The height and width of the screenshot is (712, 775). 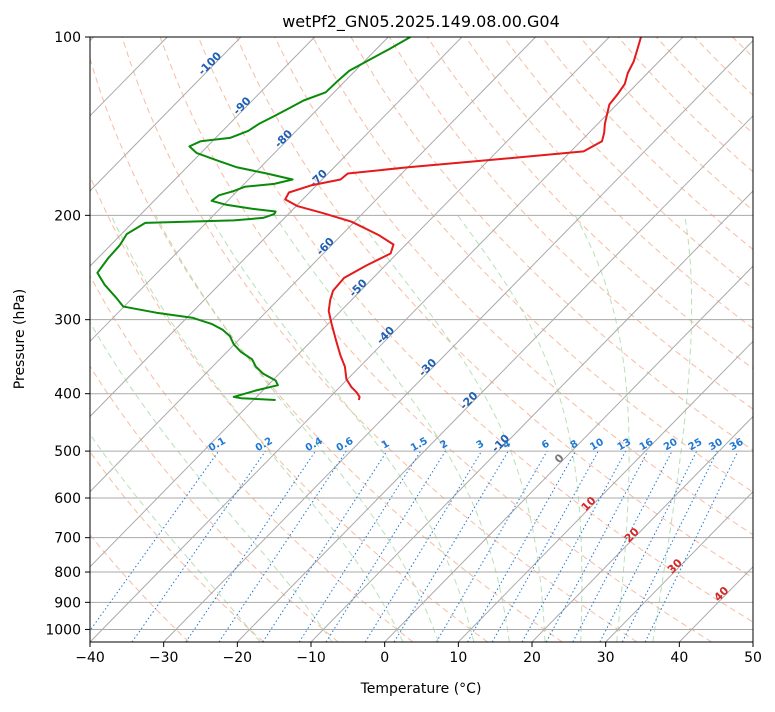 What do you see at coordinates (753, 658) in the screenshot?
I see `x-tick-label: 50` at bounding box center [753, 658].